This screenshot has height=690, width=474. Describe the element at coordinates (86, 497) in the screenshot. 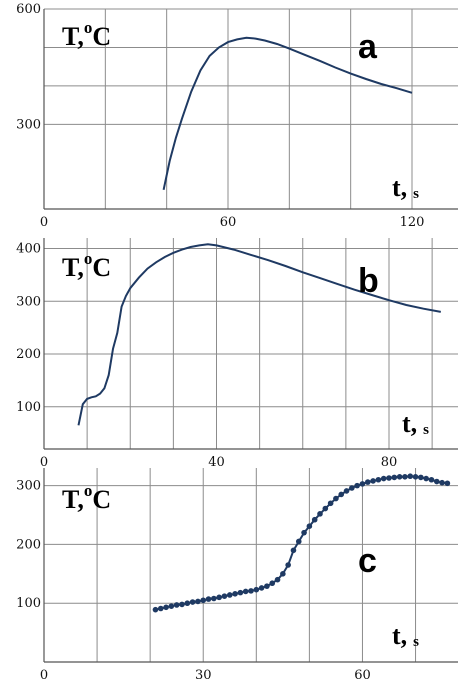

I see `y-axis-label-c: T,oC` at that location.